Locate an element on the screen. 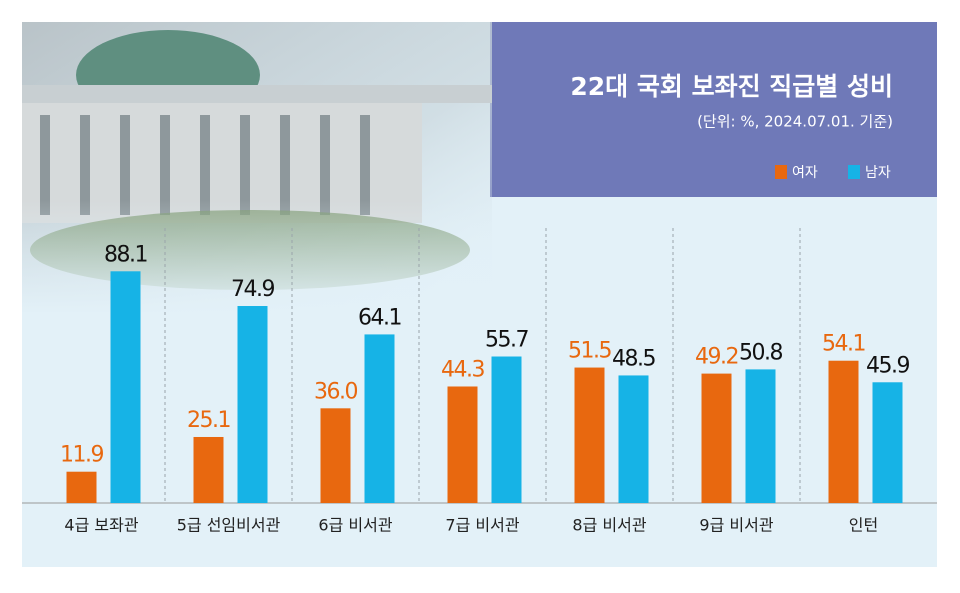 The image size is (960, 593). value-label: 36.0 is located at coordinates (335, 391).